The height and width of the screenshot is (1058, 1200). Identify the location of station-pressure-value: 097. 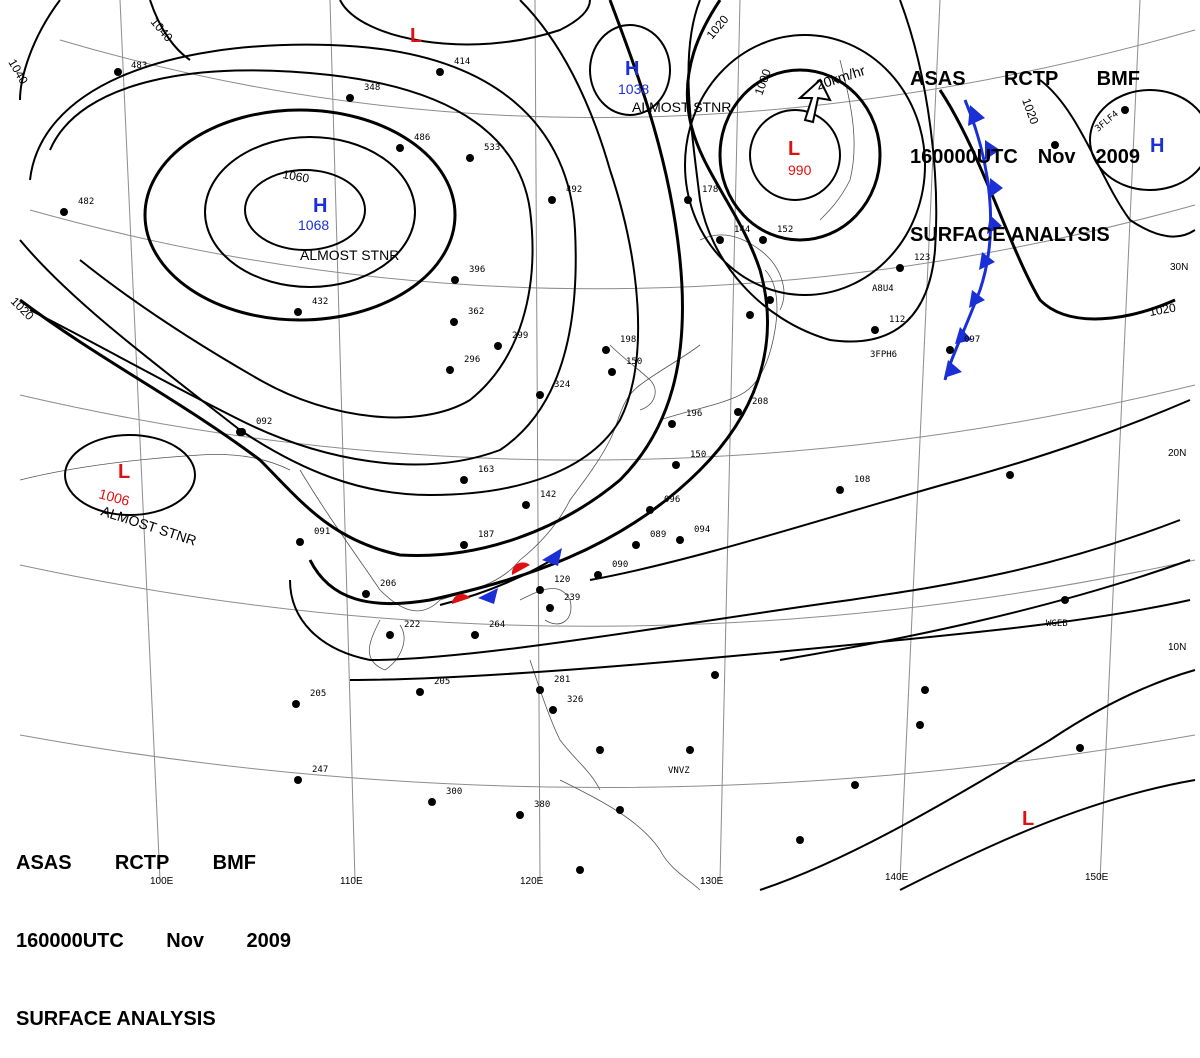
(972, 340).